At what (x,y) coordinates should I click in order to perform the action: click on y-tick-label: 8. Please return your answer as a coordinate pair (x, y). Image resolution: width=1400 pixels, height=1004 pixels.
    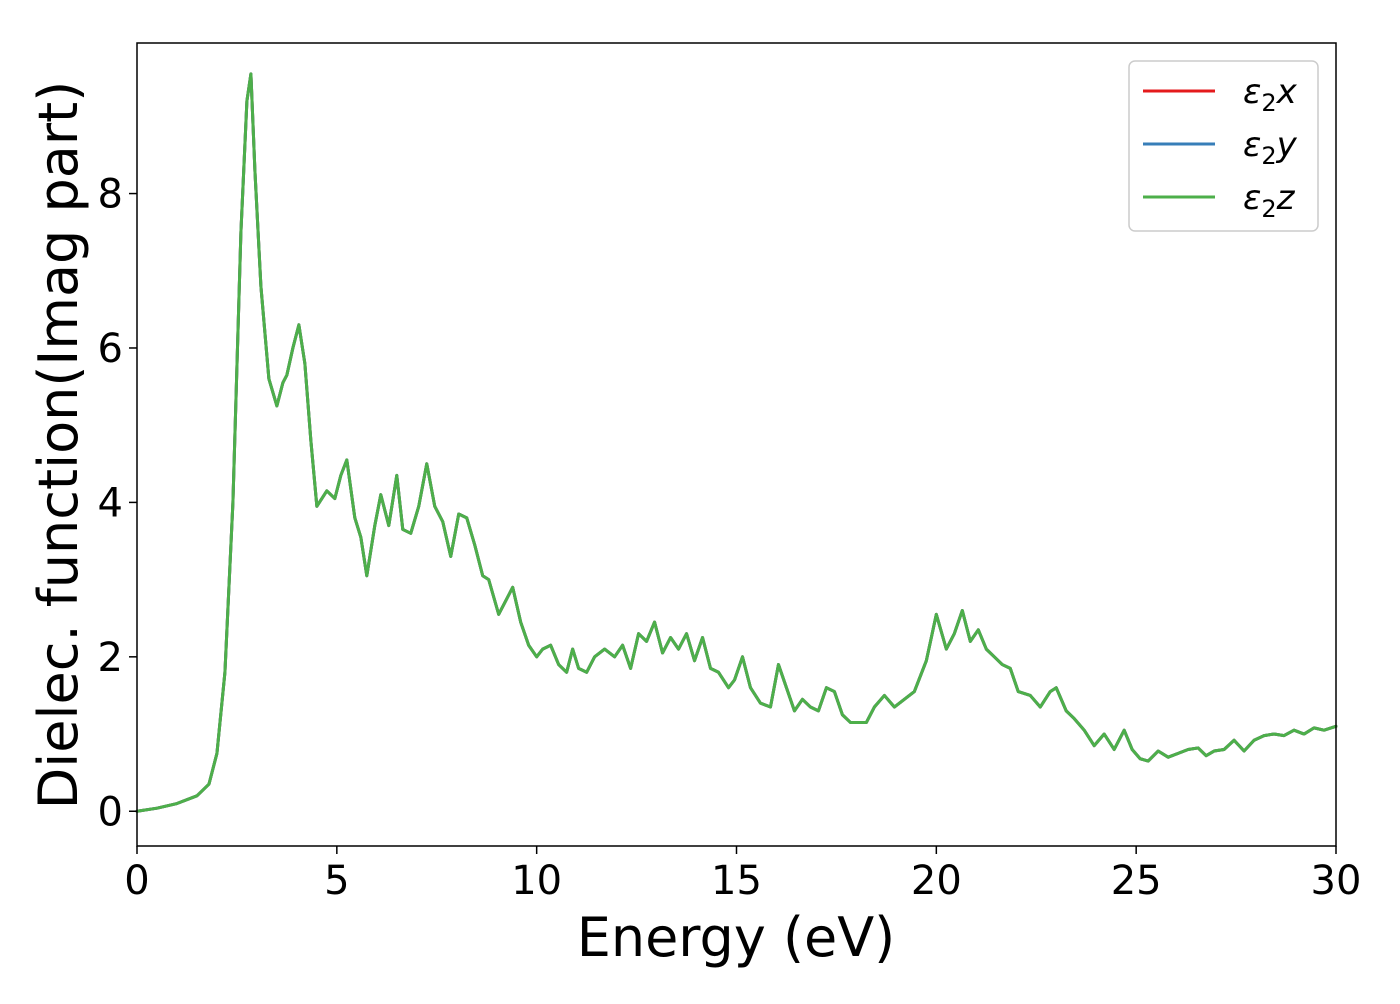
    Looking at the image, I should click on (110, 195).